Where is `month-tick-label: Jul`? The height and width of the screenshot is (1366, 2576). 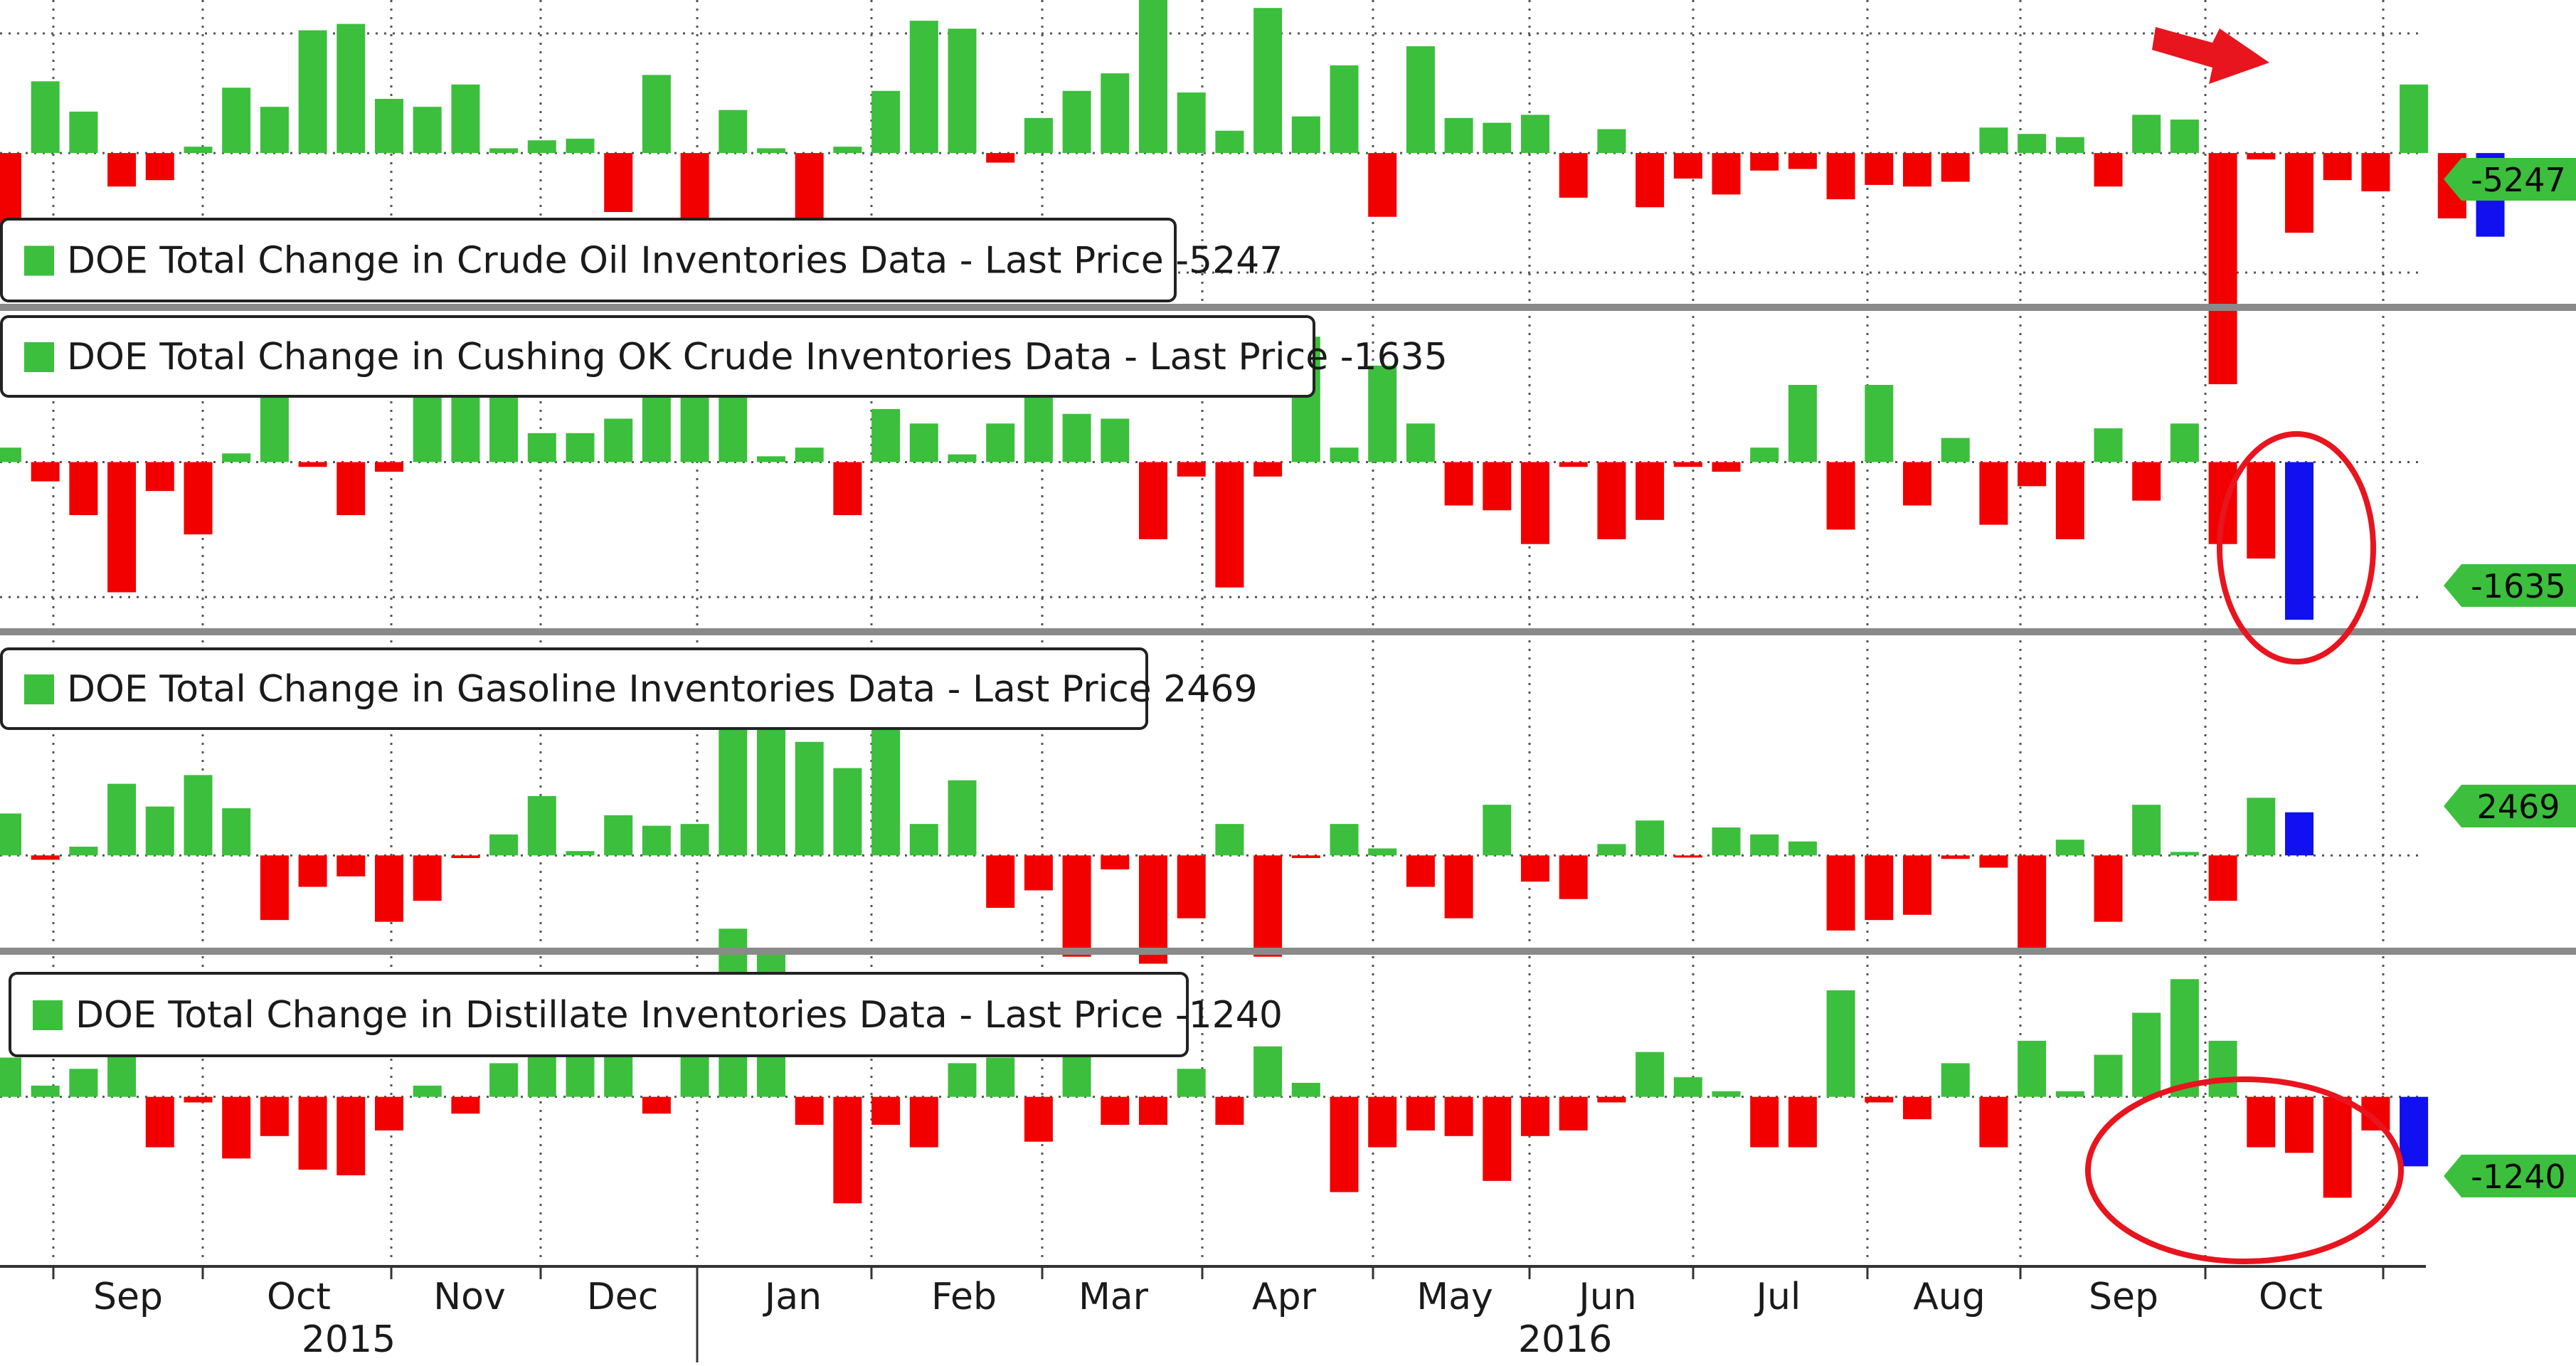 month-tick-label: Jul is located at coordinates (1777, 1297).